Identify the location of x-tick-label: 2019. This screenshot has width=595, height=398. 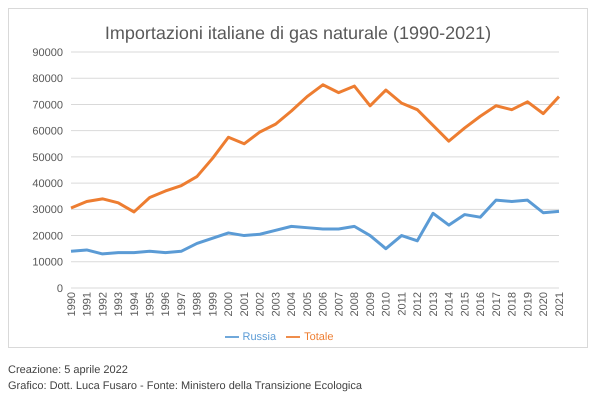
(528, 304).